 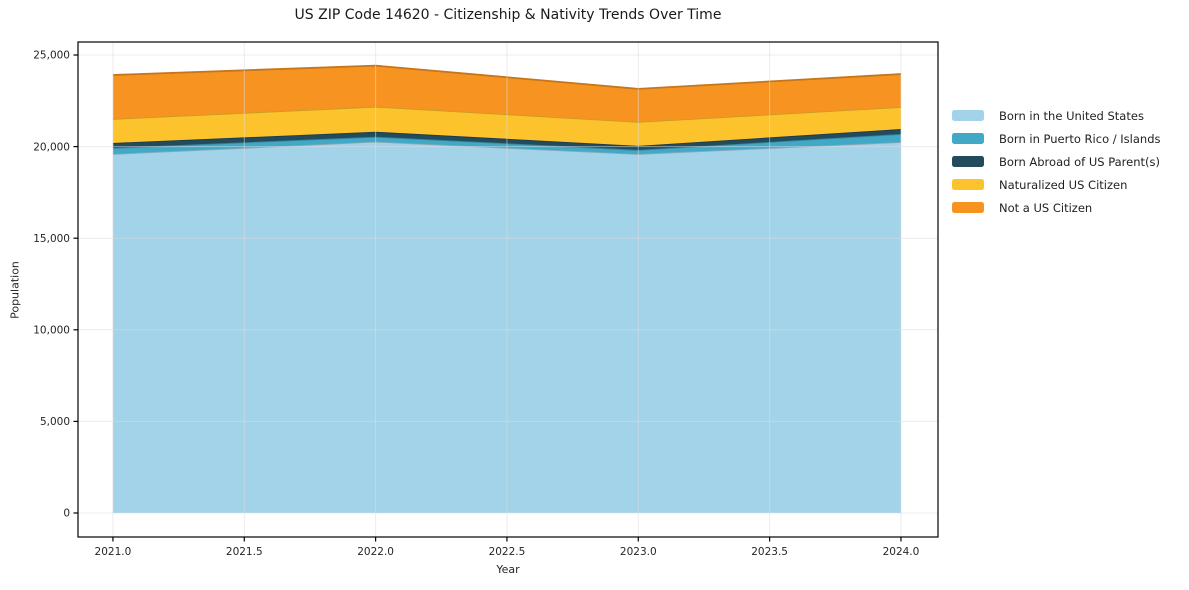 I want to click on x-tick-label: 2024.0, so click(x=901, y=552).